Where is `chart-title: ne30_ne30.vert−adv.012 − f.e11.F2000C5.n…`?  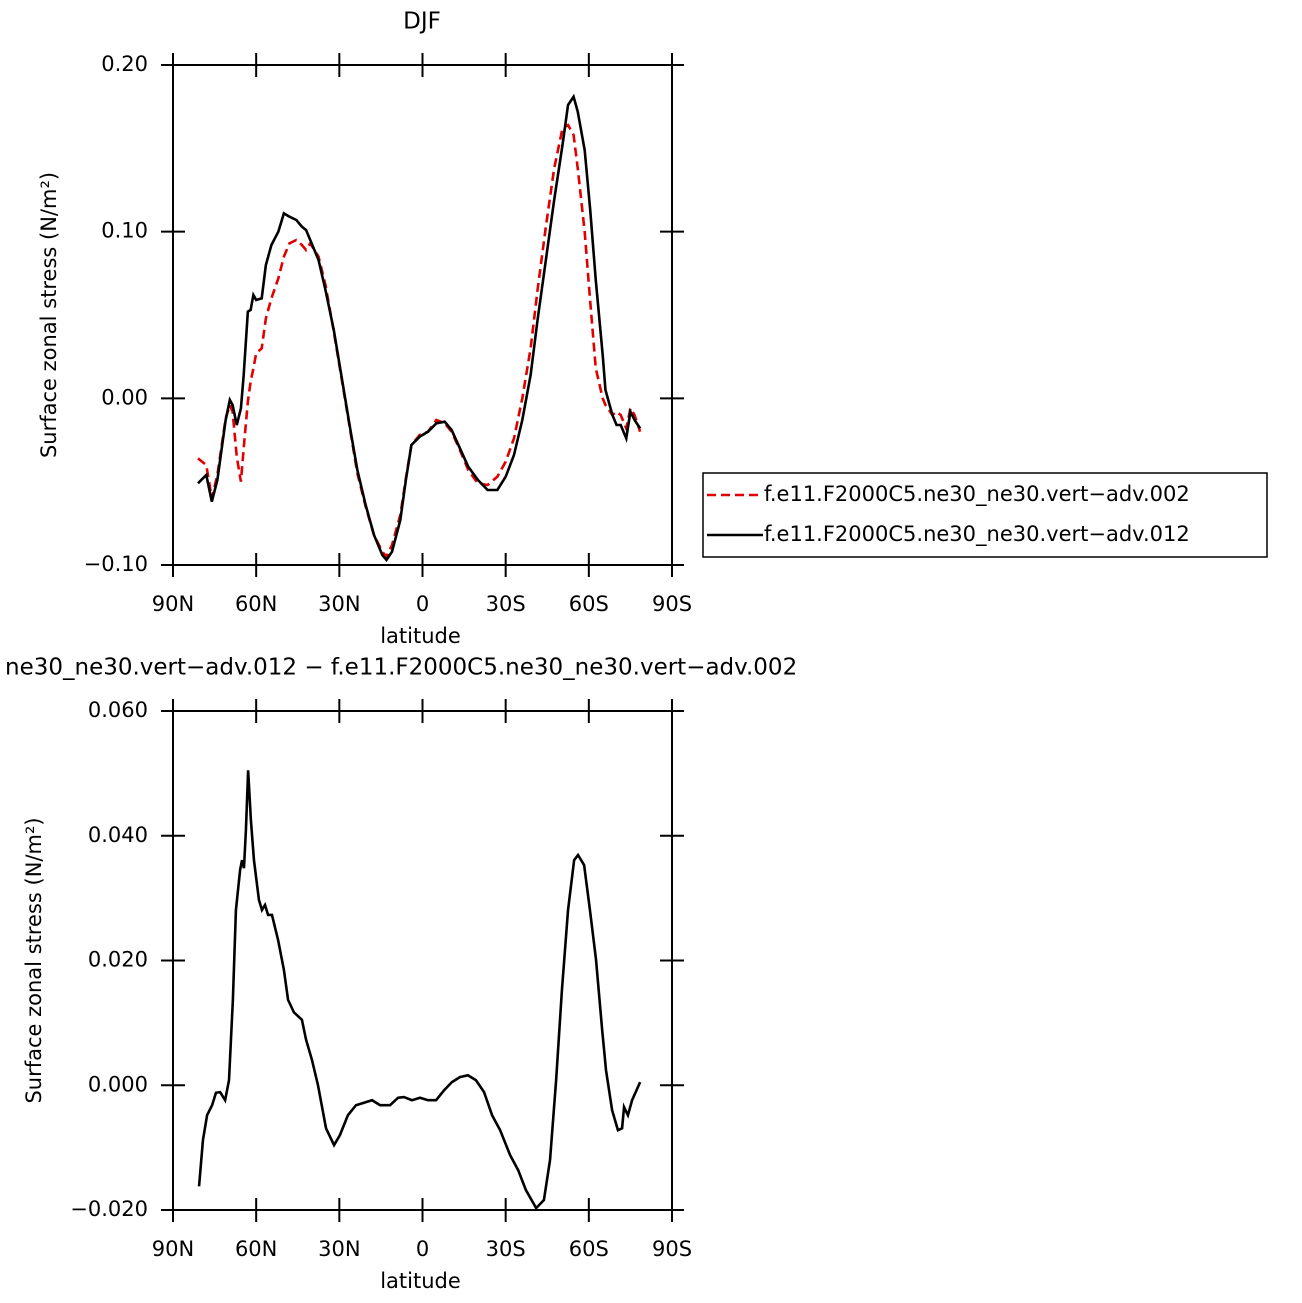
chart-title: ne30_ne30.vert−adv.012 − f.e11.F2000C5.n… is located at coordinates (401, 668).